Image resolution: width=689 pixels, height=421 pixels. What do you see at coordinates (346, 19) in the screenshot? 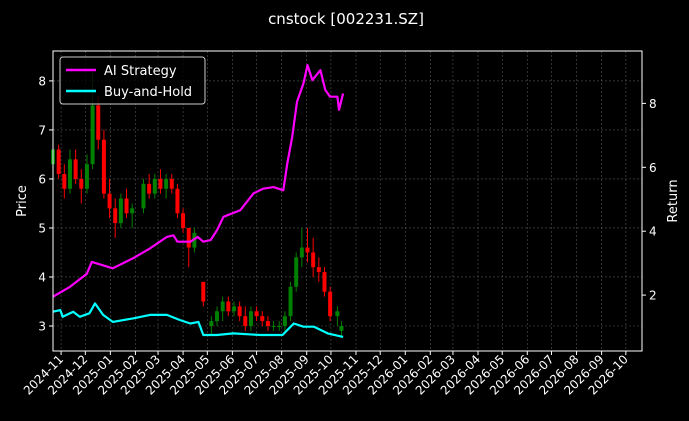
I see `chart-title: cnstock [002231.SZ]` at bounding box center [346, 19].